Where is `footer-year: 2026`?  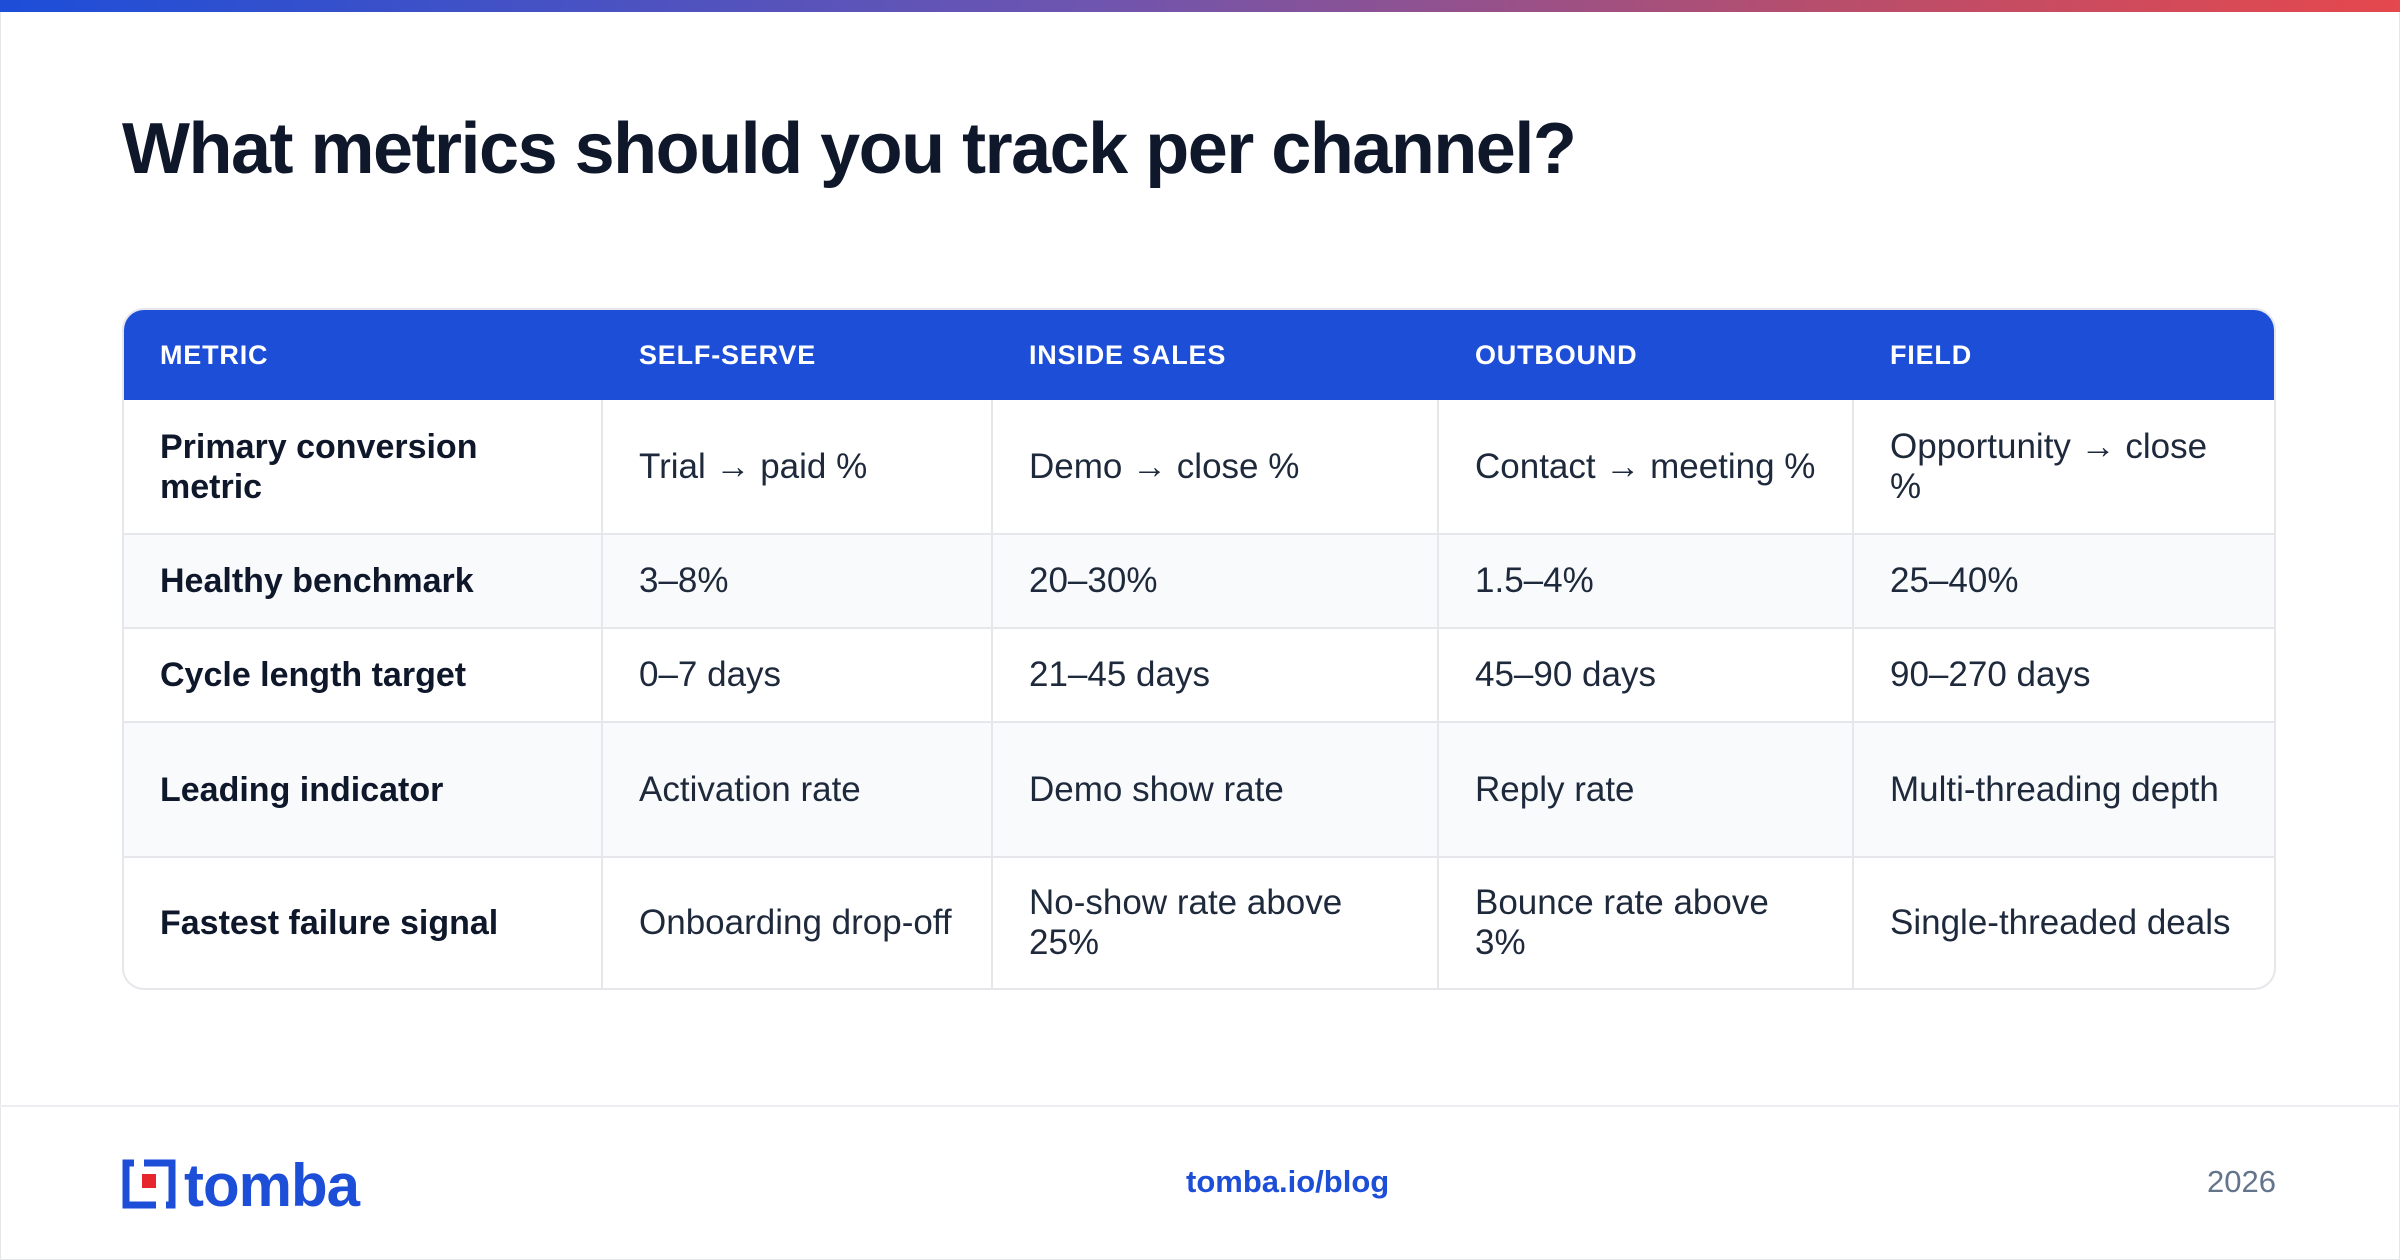
footer-year: 2026 is located at coordinates (2241, 1181).